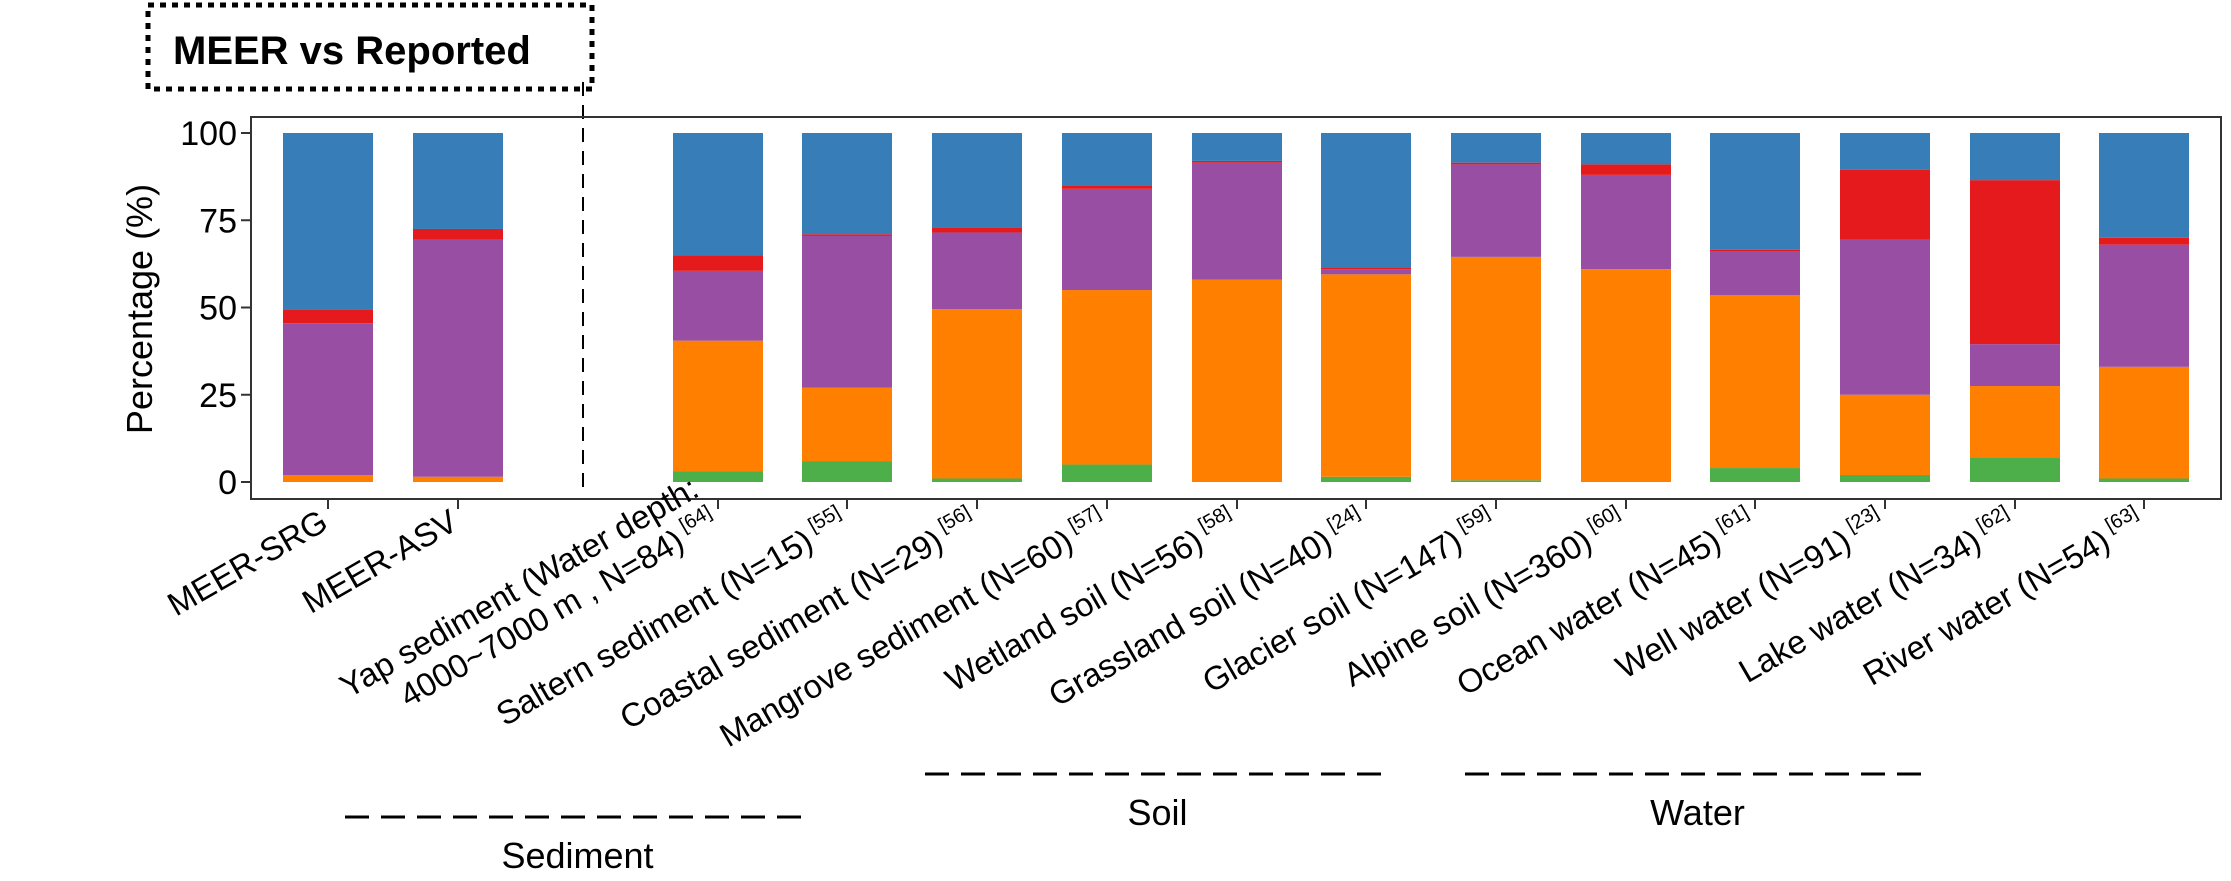 This screenshot has height=881, width=2231. I want to click on y-tick-label: 75, so click(218, 221).